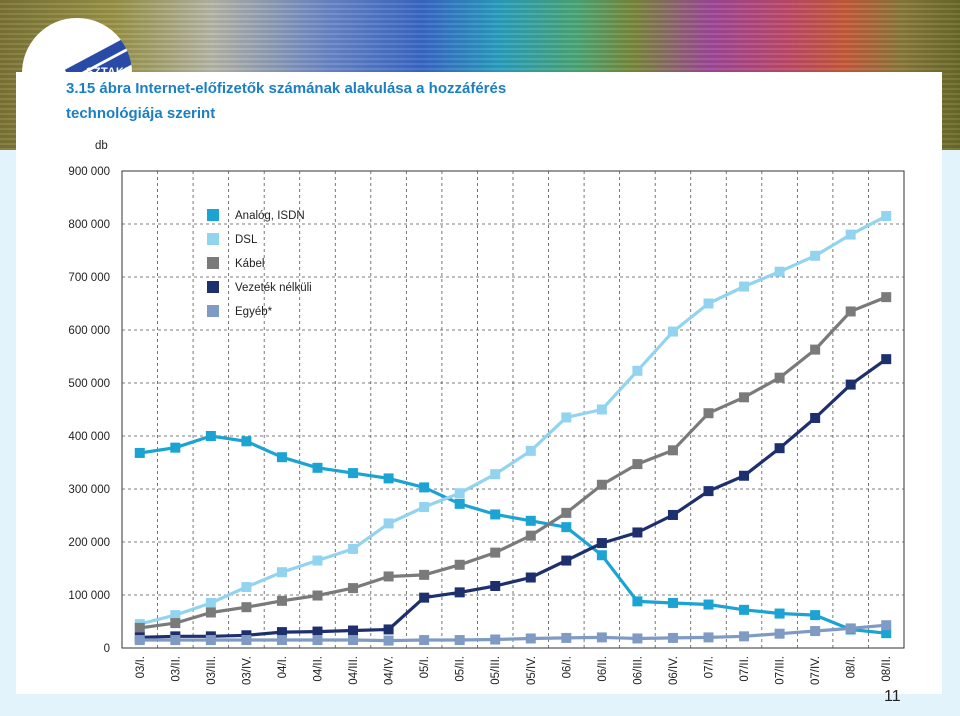 The image size is (960, 716). Describe the element at coordinates (270, 216) in the screenshot. I see `legend-label: Analóg, ISDN` at that location.